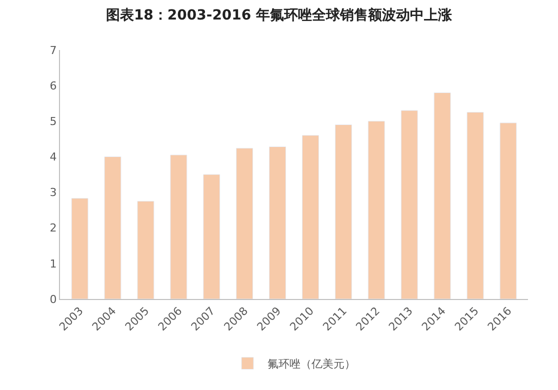 Image resolution: width=558 pixels, height=390 pixels. What do you see at coordinates (53, 228) in the screenshot?
I see `y-tick-label: 2` at bounding box center [53, 228].